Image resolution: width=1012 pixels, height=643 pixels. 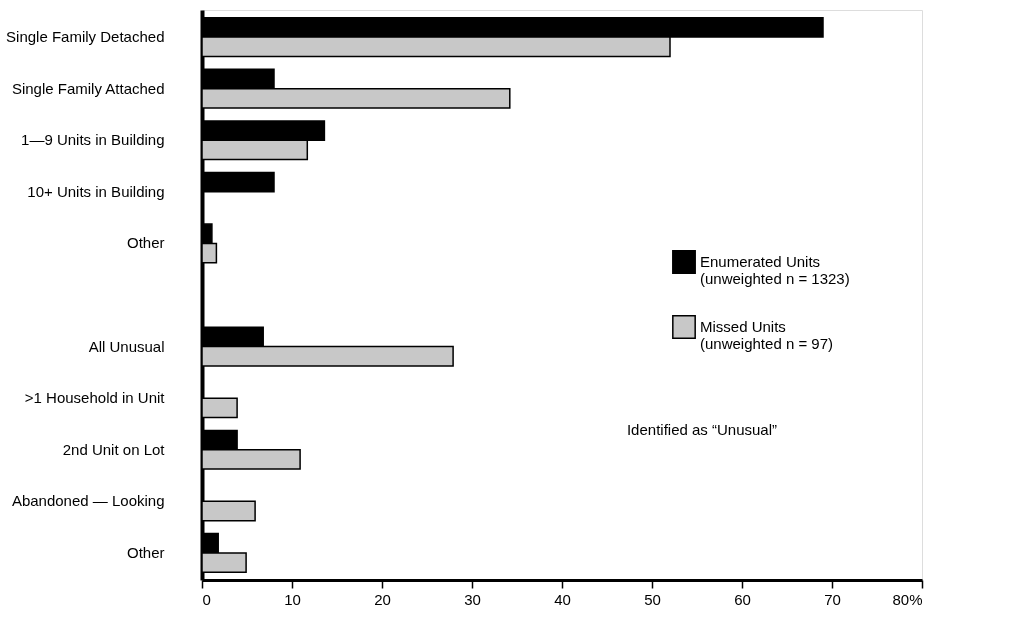 I want to click on x-tick-label: 10, so click(x=292, y=599).